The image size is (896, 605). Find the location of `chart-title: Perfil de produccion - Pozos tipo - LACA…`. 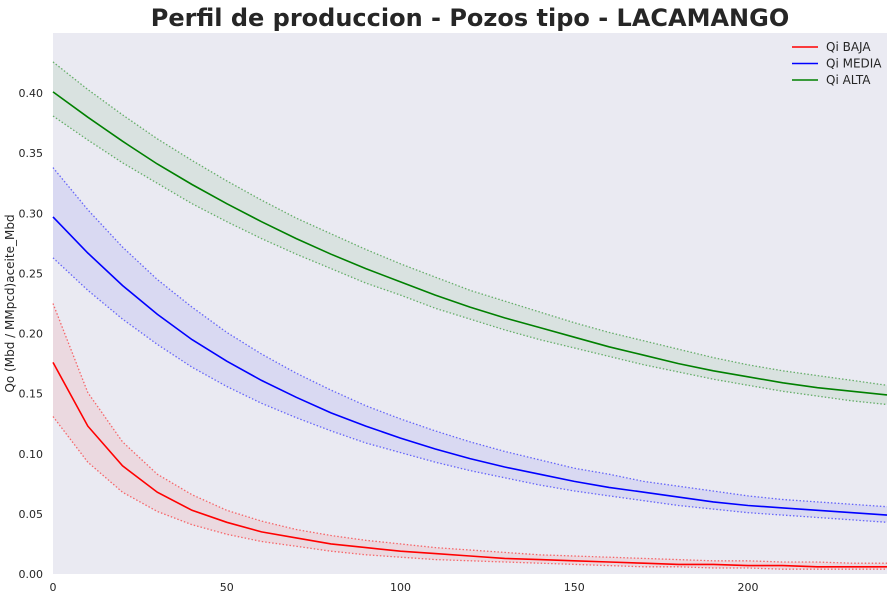

chart-title: Perfil de produccion - Pozos tipo - LACA… is located at coordinates (470, 18).